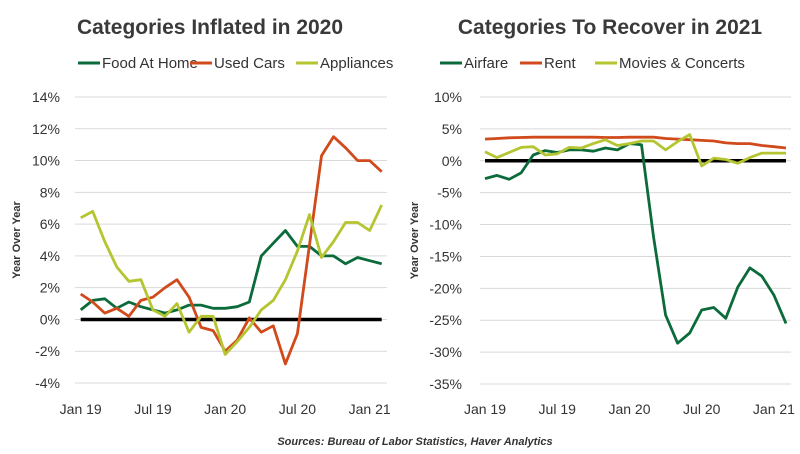 This screenshot has width=800, height=454. Describe the element at coordinates (682, 63) in the screenshot. I see `legend-label: Movies & Concerts` at that location.